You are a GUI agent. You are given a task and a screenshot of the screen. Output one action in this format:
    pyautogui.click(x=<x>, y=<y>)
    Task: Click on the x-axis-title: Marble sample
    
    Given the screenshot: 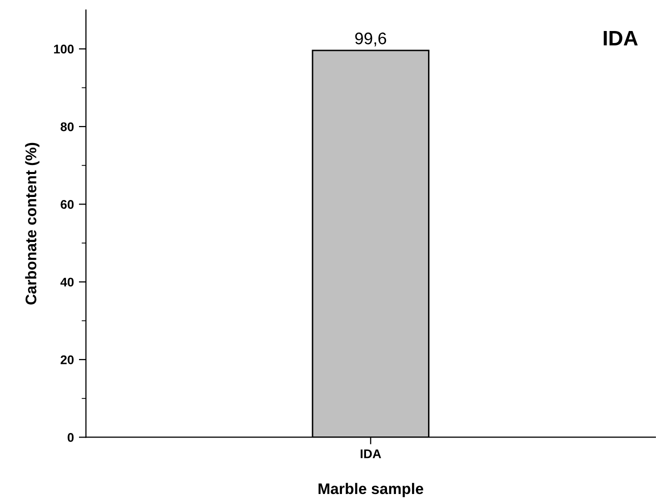 What is the action you would take?
    pyautogui.click(x=371, y=490)
    